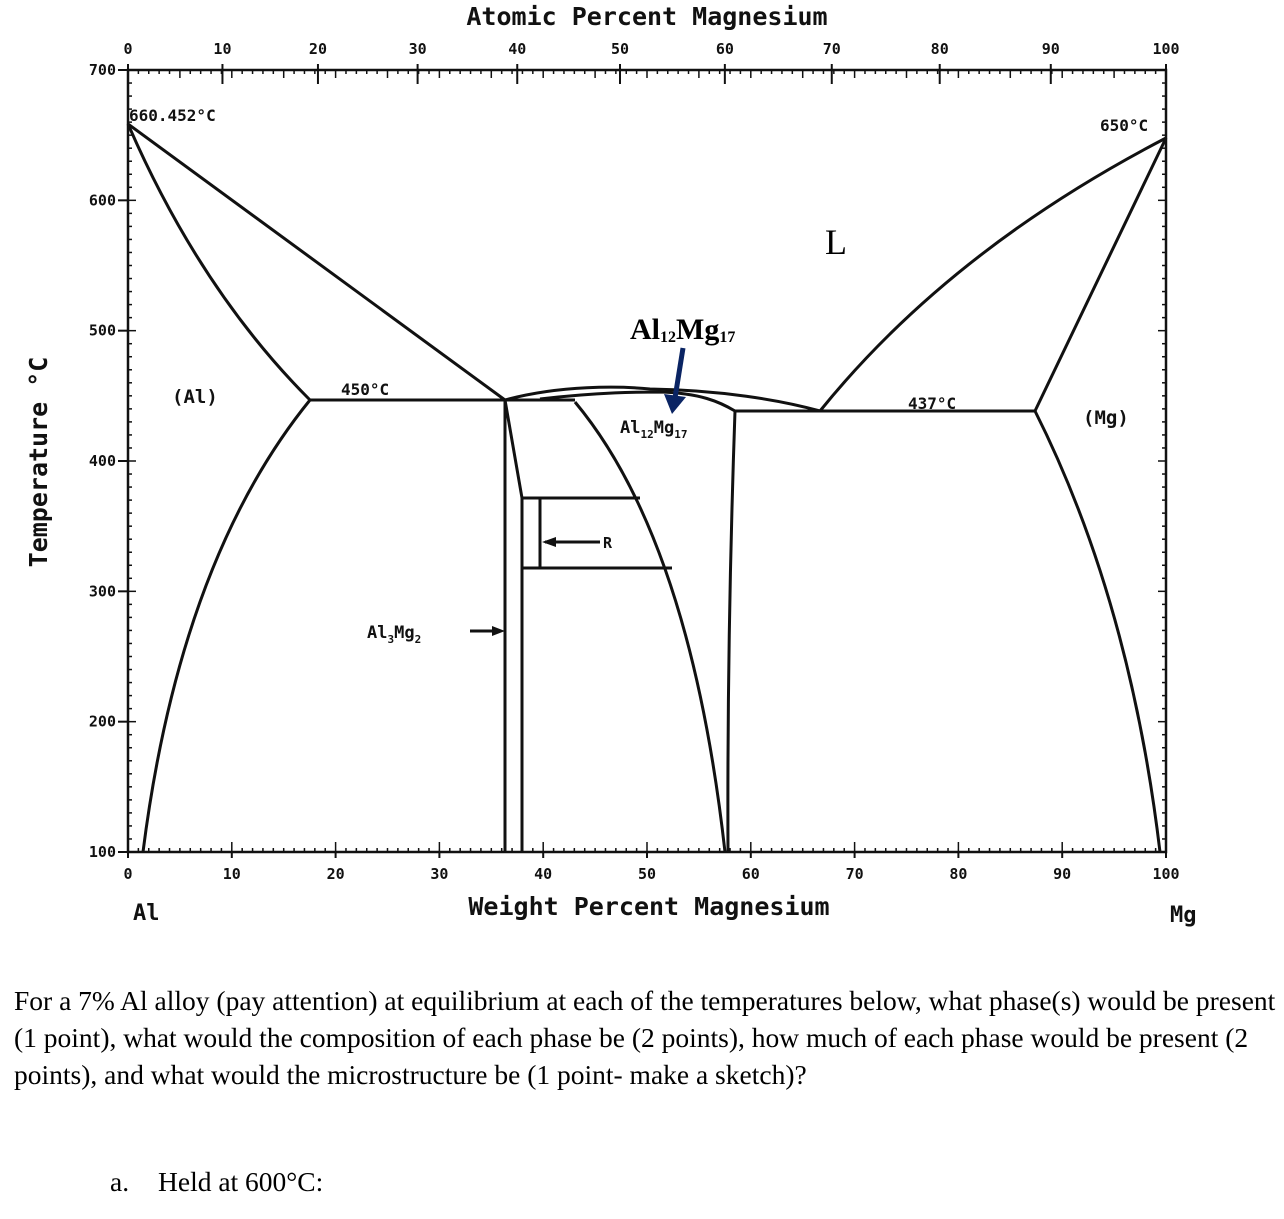  Describe the element at coordinates (102, 722) in the screenshot. I see `y-tick-label: 200` at that location.